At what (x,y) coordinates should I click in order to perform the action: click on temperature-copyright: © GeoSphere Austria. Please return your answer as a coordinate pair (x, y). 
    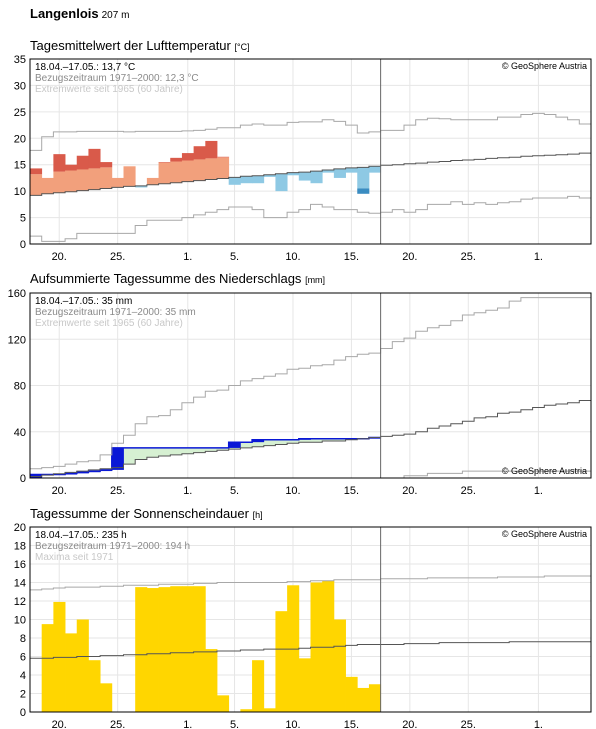
    Looking at the image, I should click on (544, 66).